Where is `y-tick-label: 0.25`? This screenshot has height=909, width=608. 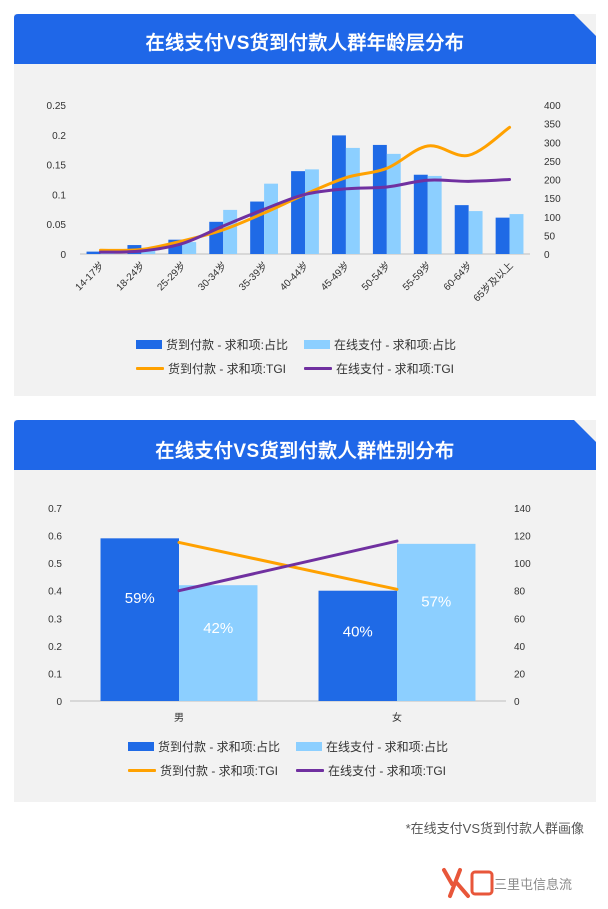 y-tick-label: 0.25 is located at coordinates (57, 106).